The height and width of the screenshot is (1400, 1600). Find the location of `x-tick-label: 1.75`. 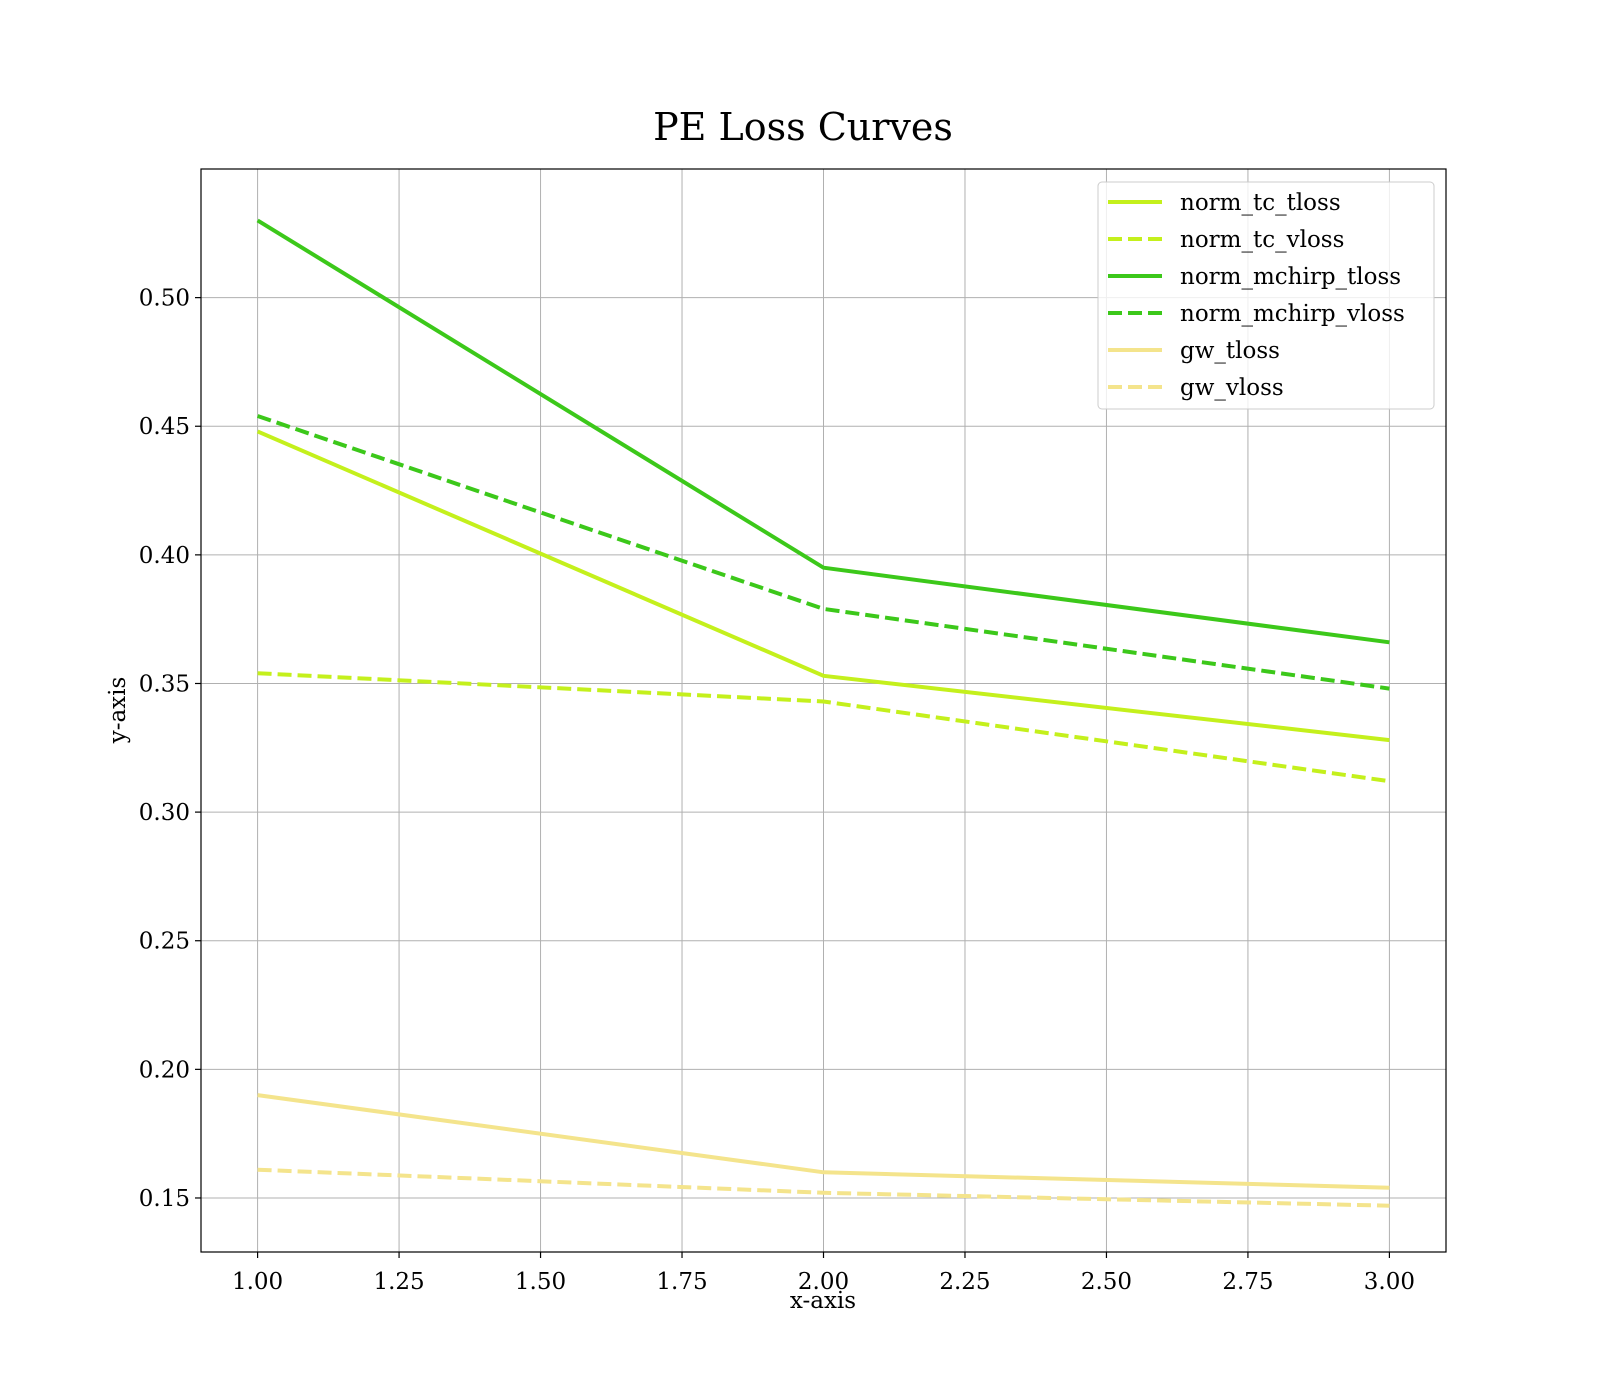

x-tick-label: 1.75 is located at coordinates (681, 1282).